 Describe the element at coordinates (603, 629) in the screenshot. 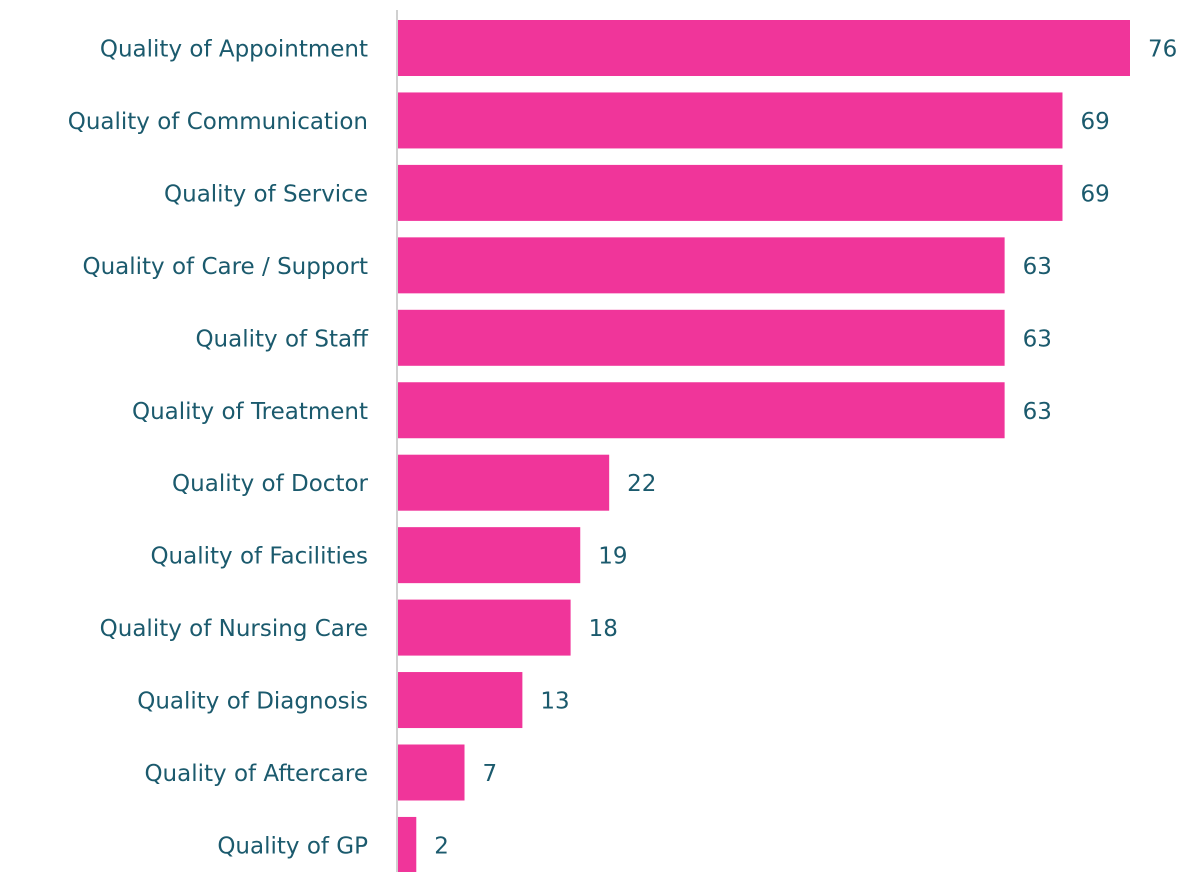

I see `value-label: 18` at that location.